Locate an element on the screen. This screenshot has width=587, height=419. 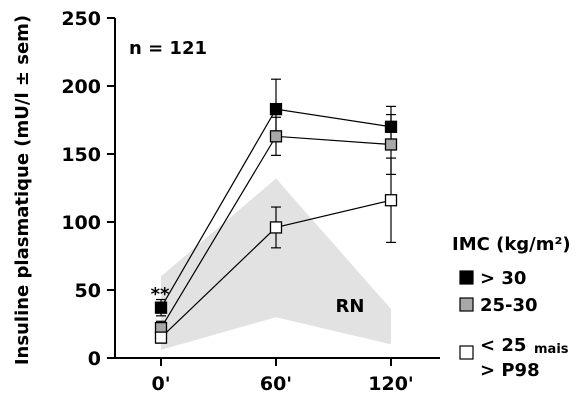
x-tick-label-2: 120' is located at coordinates (390, 384).